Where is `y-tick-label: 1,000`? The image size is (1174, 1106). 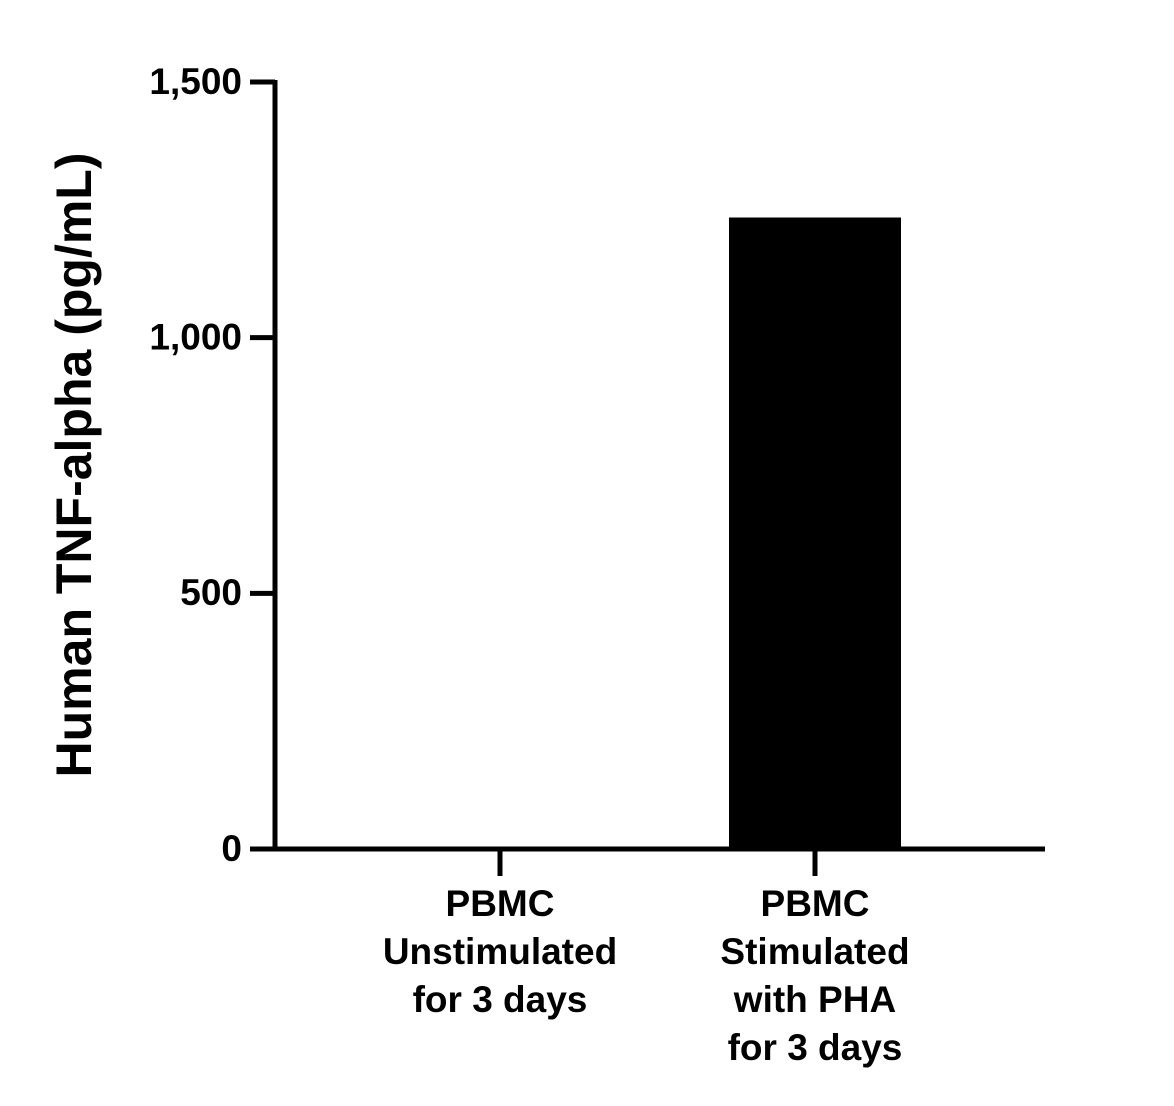 y-tick-label: 1,000 is located at coordinates (195, 336).